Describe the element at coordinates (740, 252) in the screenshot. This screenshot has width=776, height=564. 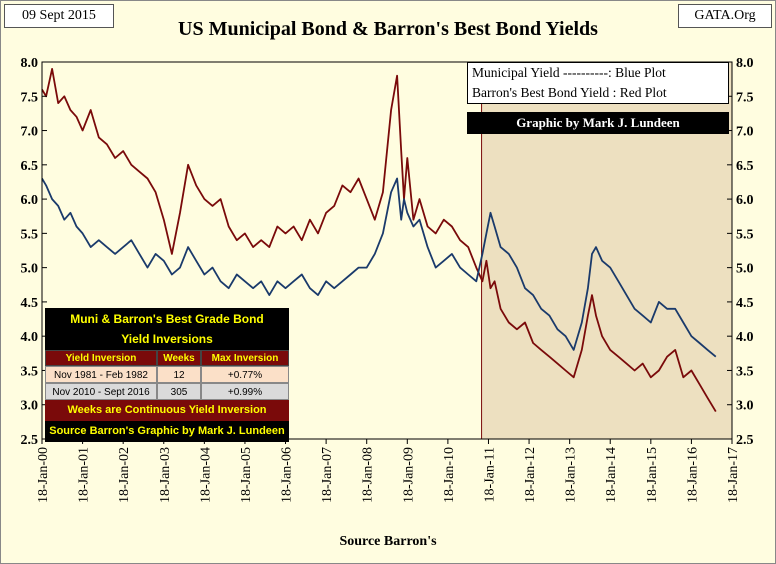
I see `y-axis-right: 8.0 7.5 7.0 6.5 6.0 5.5 5.0 4.5 4.0 3.5 3.0 2.5` at that location.